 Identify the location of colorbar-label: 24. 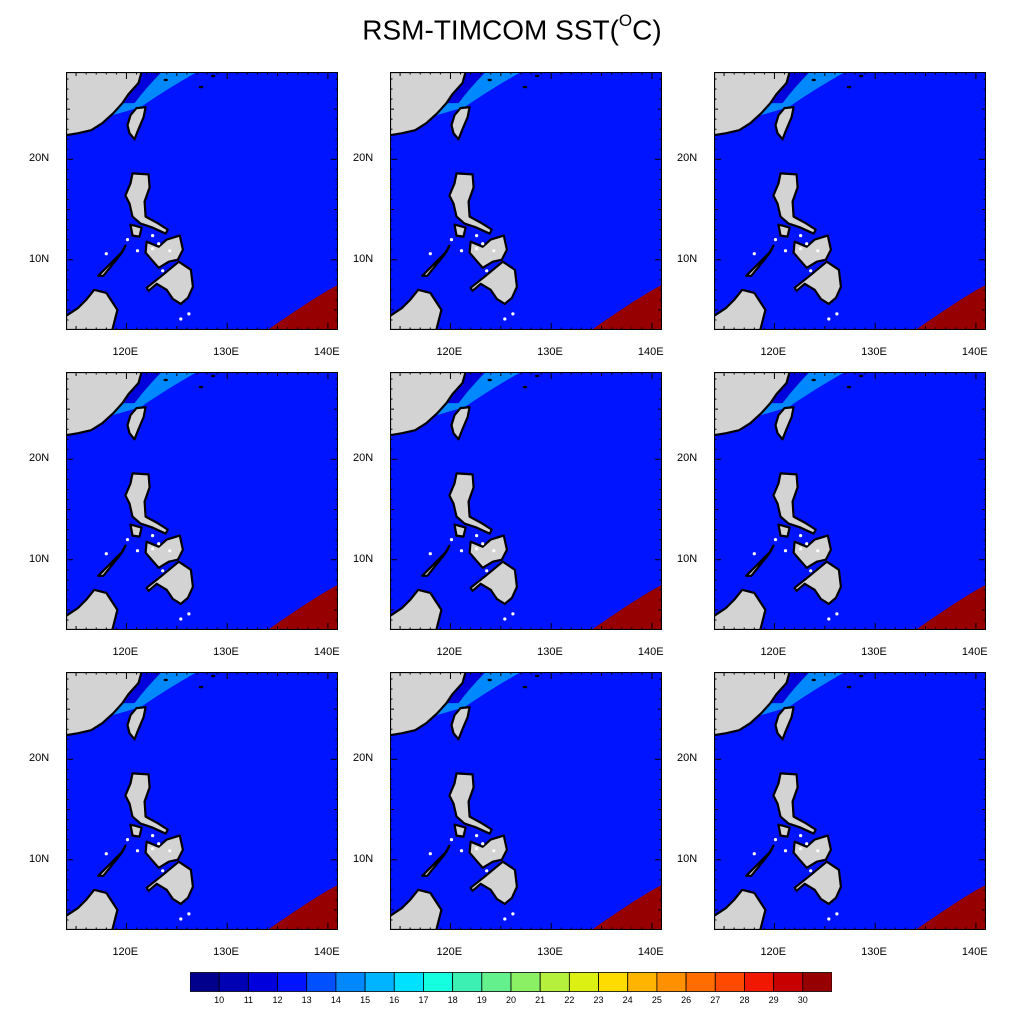
(627, 1000).